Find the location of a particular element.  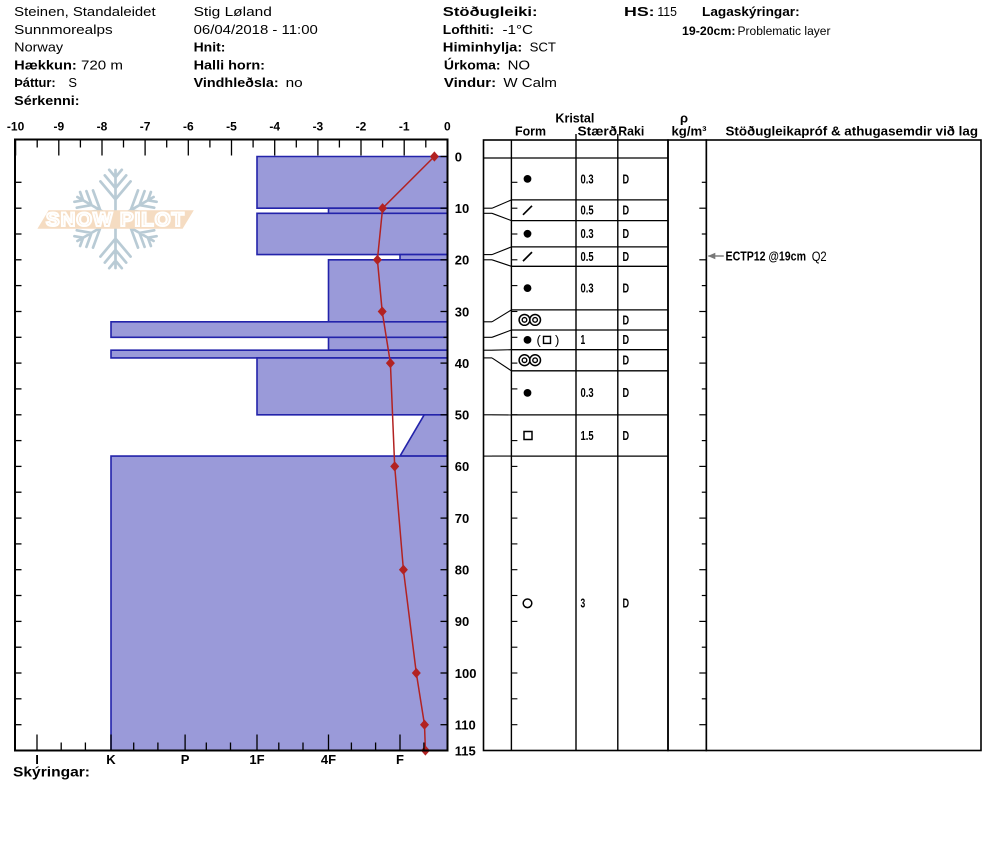

svg-text: 1 is located at coordinates (583, 339).